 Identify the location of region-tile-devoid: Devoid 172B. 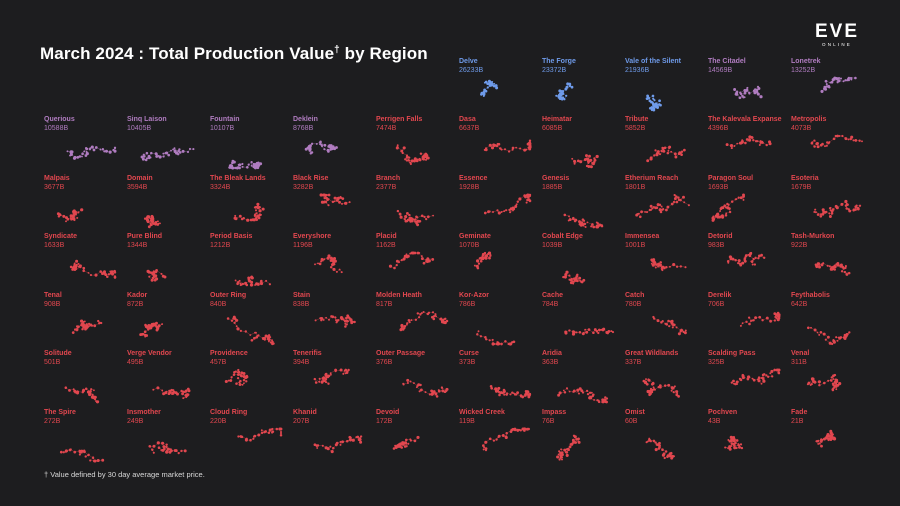
(416, 437).